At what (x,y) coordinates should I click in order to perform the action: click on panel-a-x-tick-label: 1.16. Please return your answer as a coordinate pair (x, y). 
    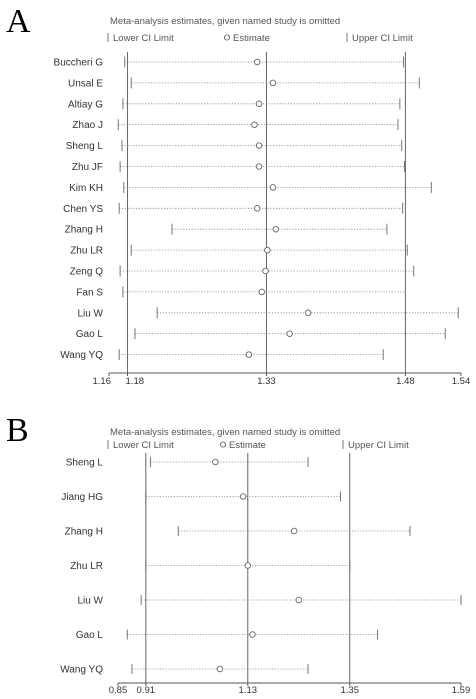
    Looking at the image, I should click on (102, 381).